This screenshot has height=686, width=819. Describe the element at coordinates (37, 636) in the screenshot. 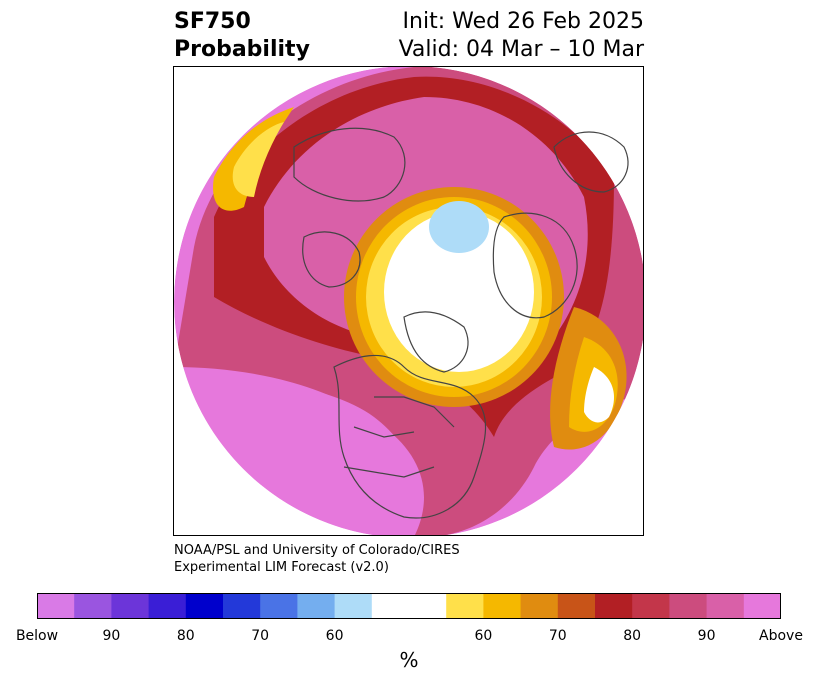

I see `colorbar-tick-label: Below` at that location.